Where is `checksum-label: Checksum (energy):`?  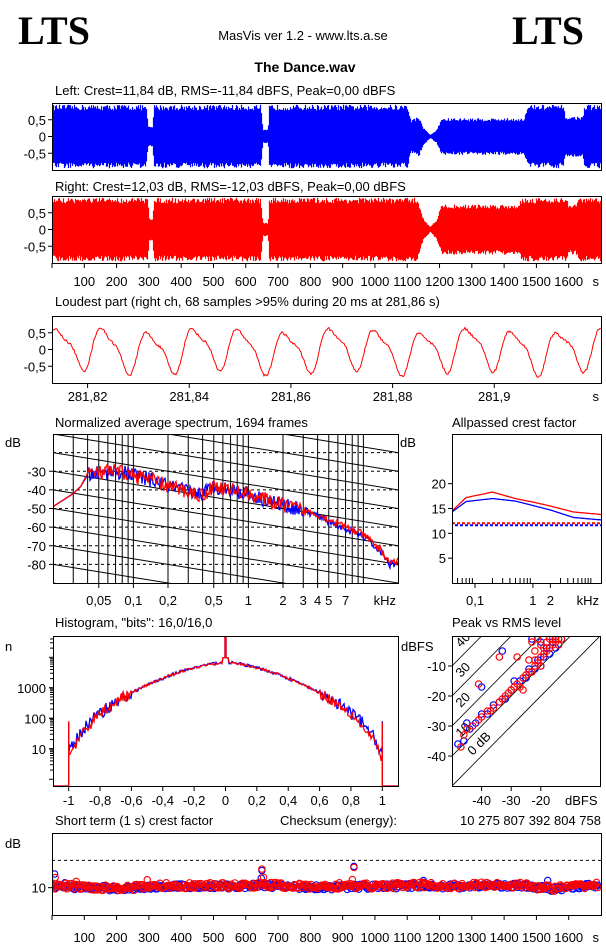
checksum-label: Checksum (energy): is located at coordinates (338, 820).